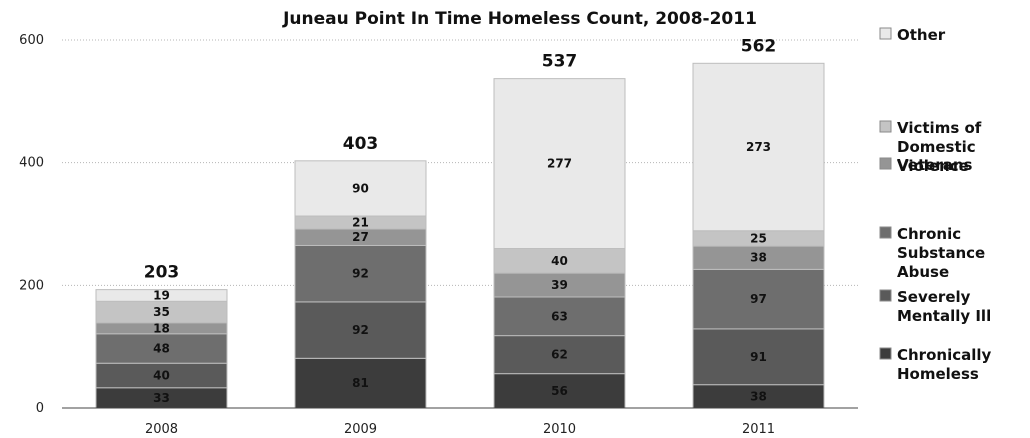  What do you see at coordinates (939, 128) in the screenshot?
I see `legend-label: Victims of` at bounding box center [939, 128].